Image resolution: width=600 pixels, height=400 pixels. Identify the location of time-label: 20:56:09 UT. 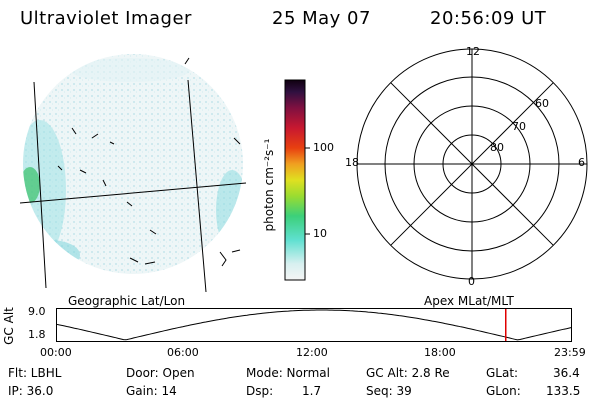
(488, 18).